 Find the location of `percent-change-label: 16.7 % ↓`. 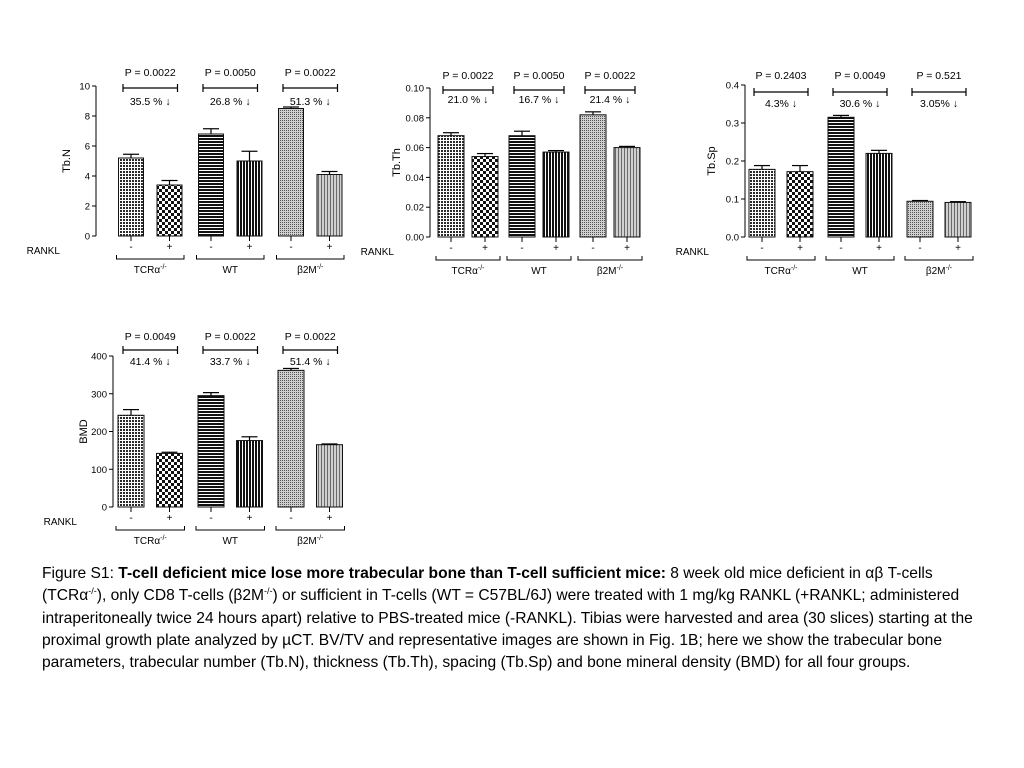

percent-change-label: 16.7 % ↓ is located at coordinates (539, 100).